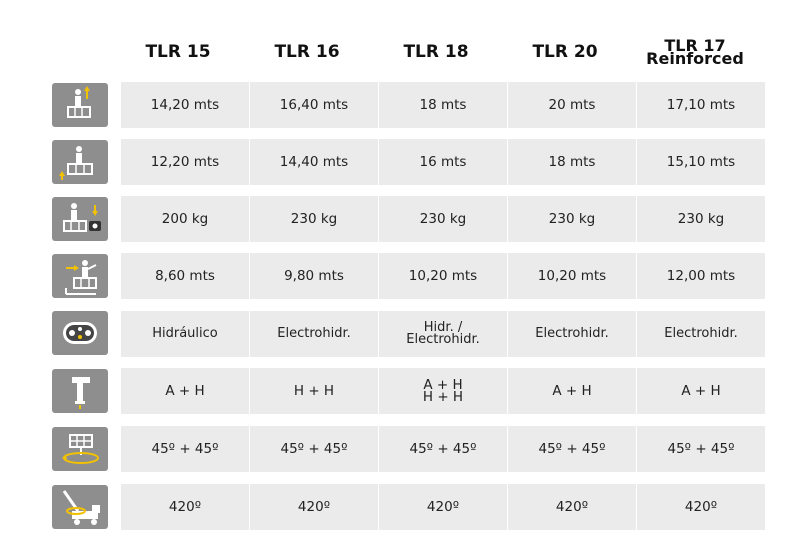 The height and width of the screenshot is (544, 808). Describe the element at coordinates (80, 162) in the screenshot. I see `platform-height-icon` at that location.